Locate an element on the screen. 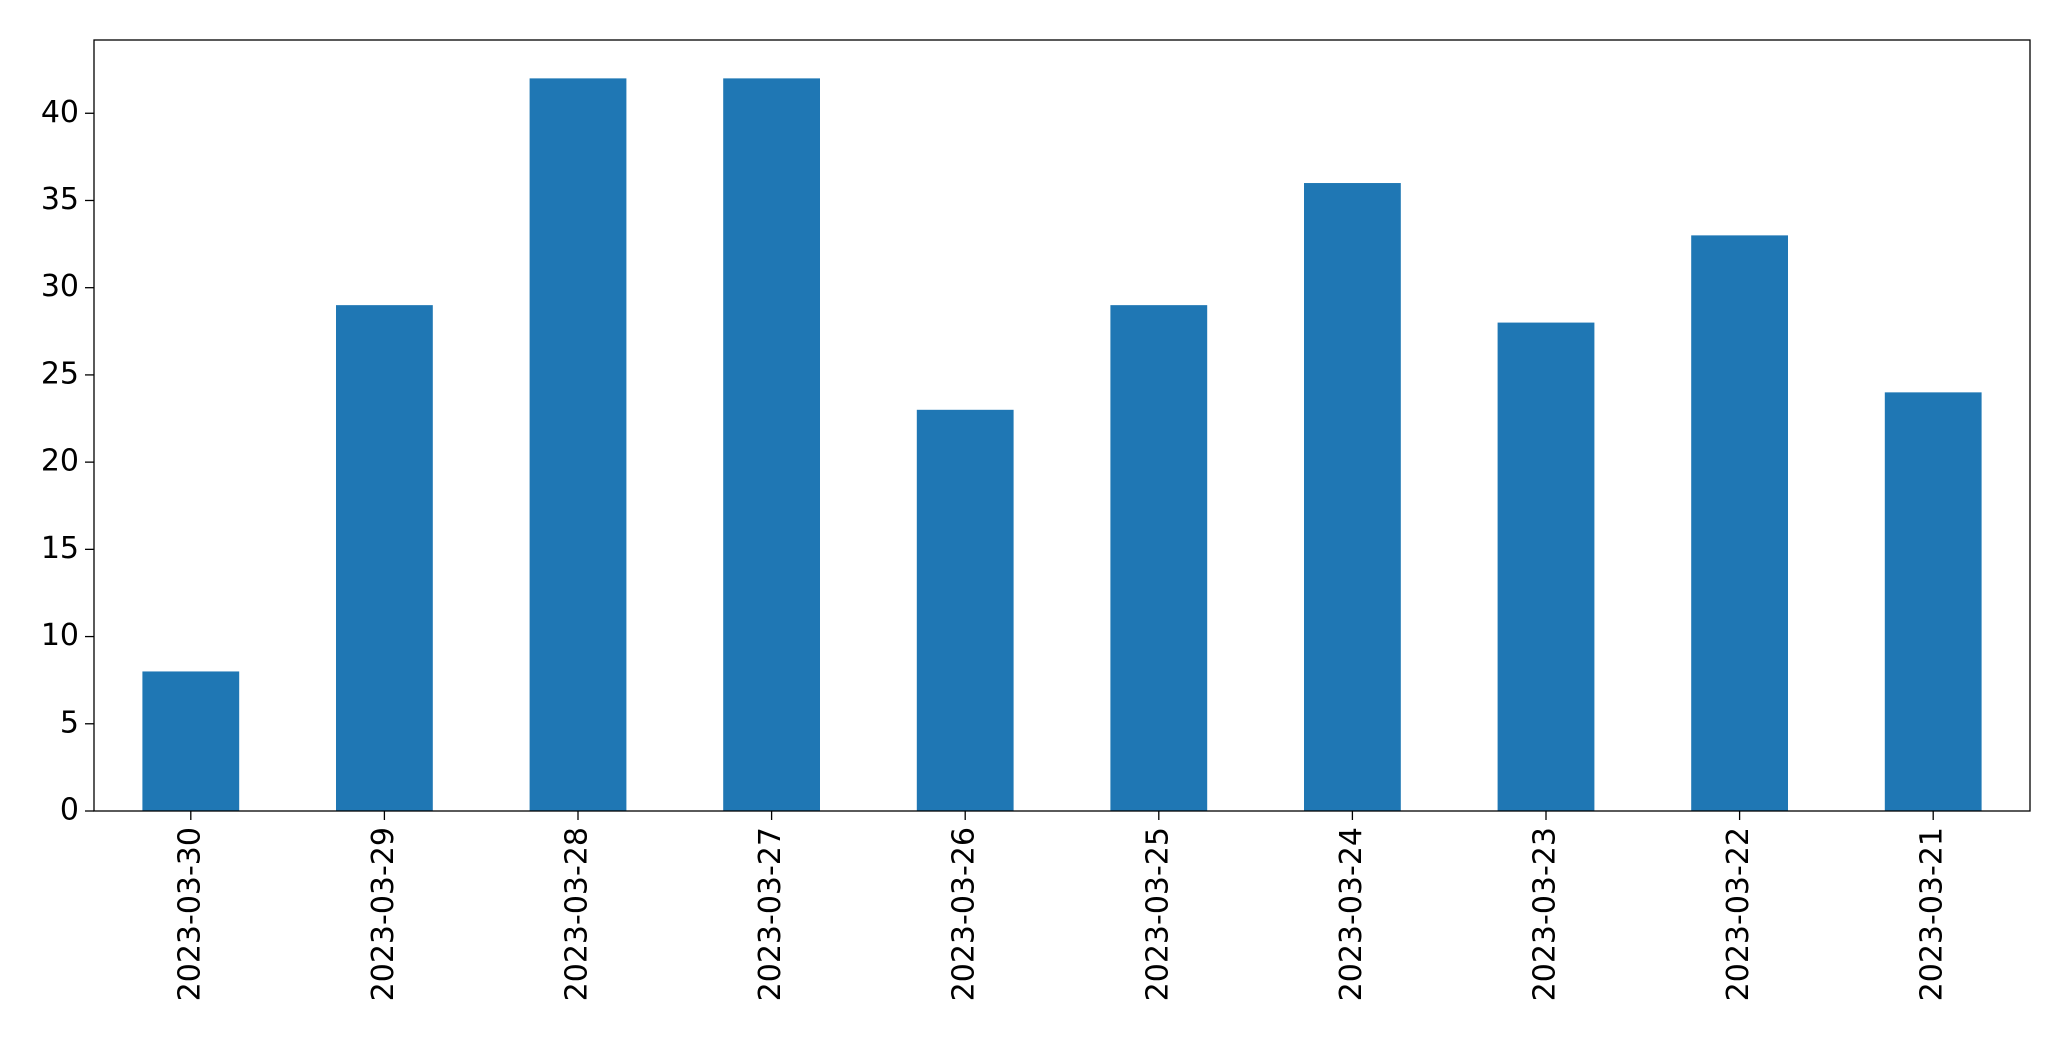 The width and height of the screenshot is (2071, 1061). x-tick-label: 2023-03-24 is located at coordinates (1351, 914).